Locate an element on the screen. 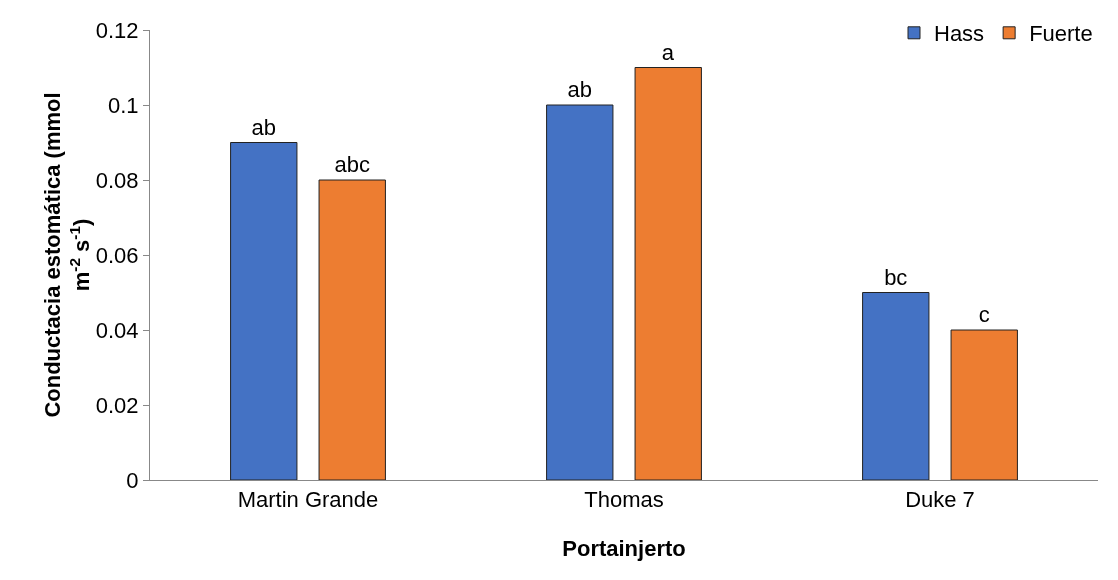  y-tick-label: 0.02 is located at coordinates (117, 405).